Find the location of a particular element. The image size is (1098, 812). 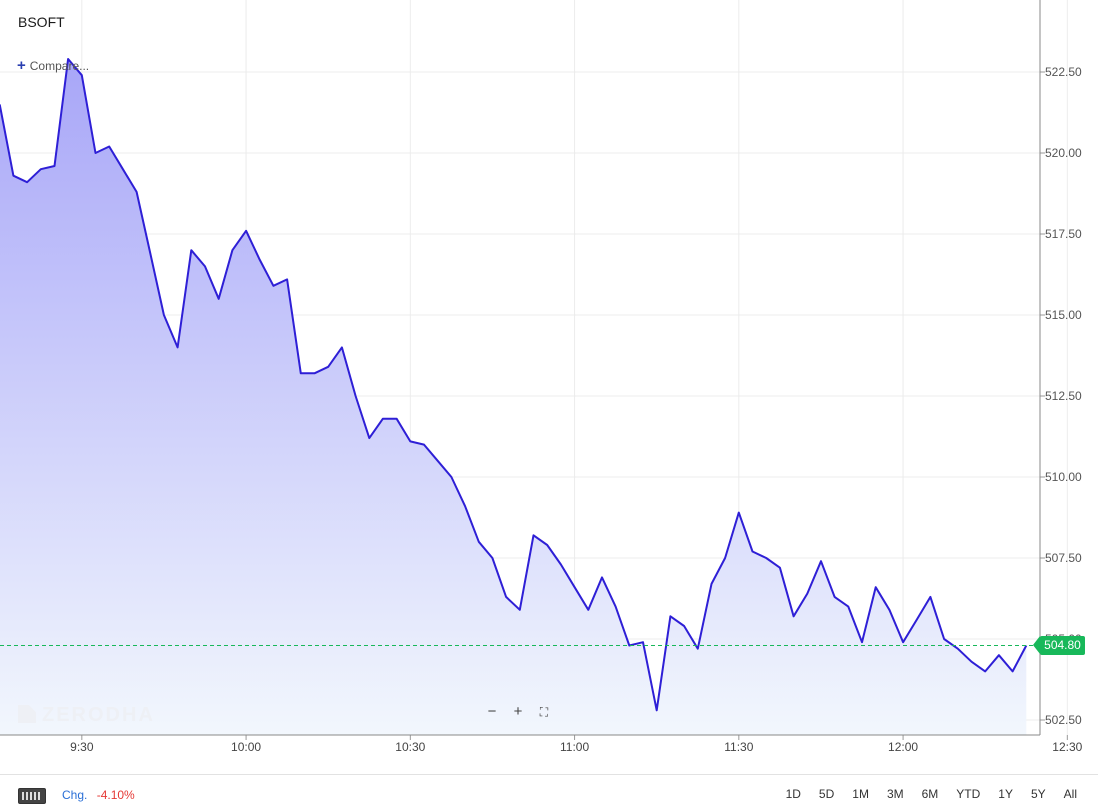

change-label: Chg. is located at coordinates (75, 795).